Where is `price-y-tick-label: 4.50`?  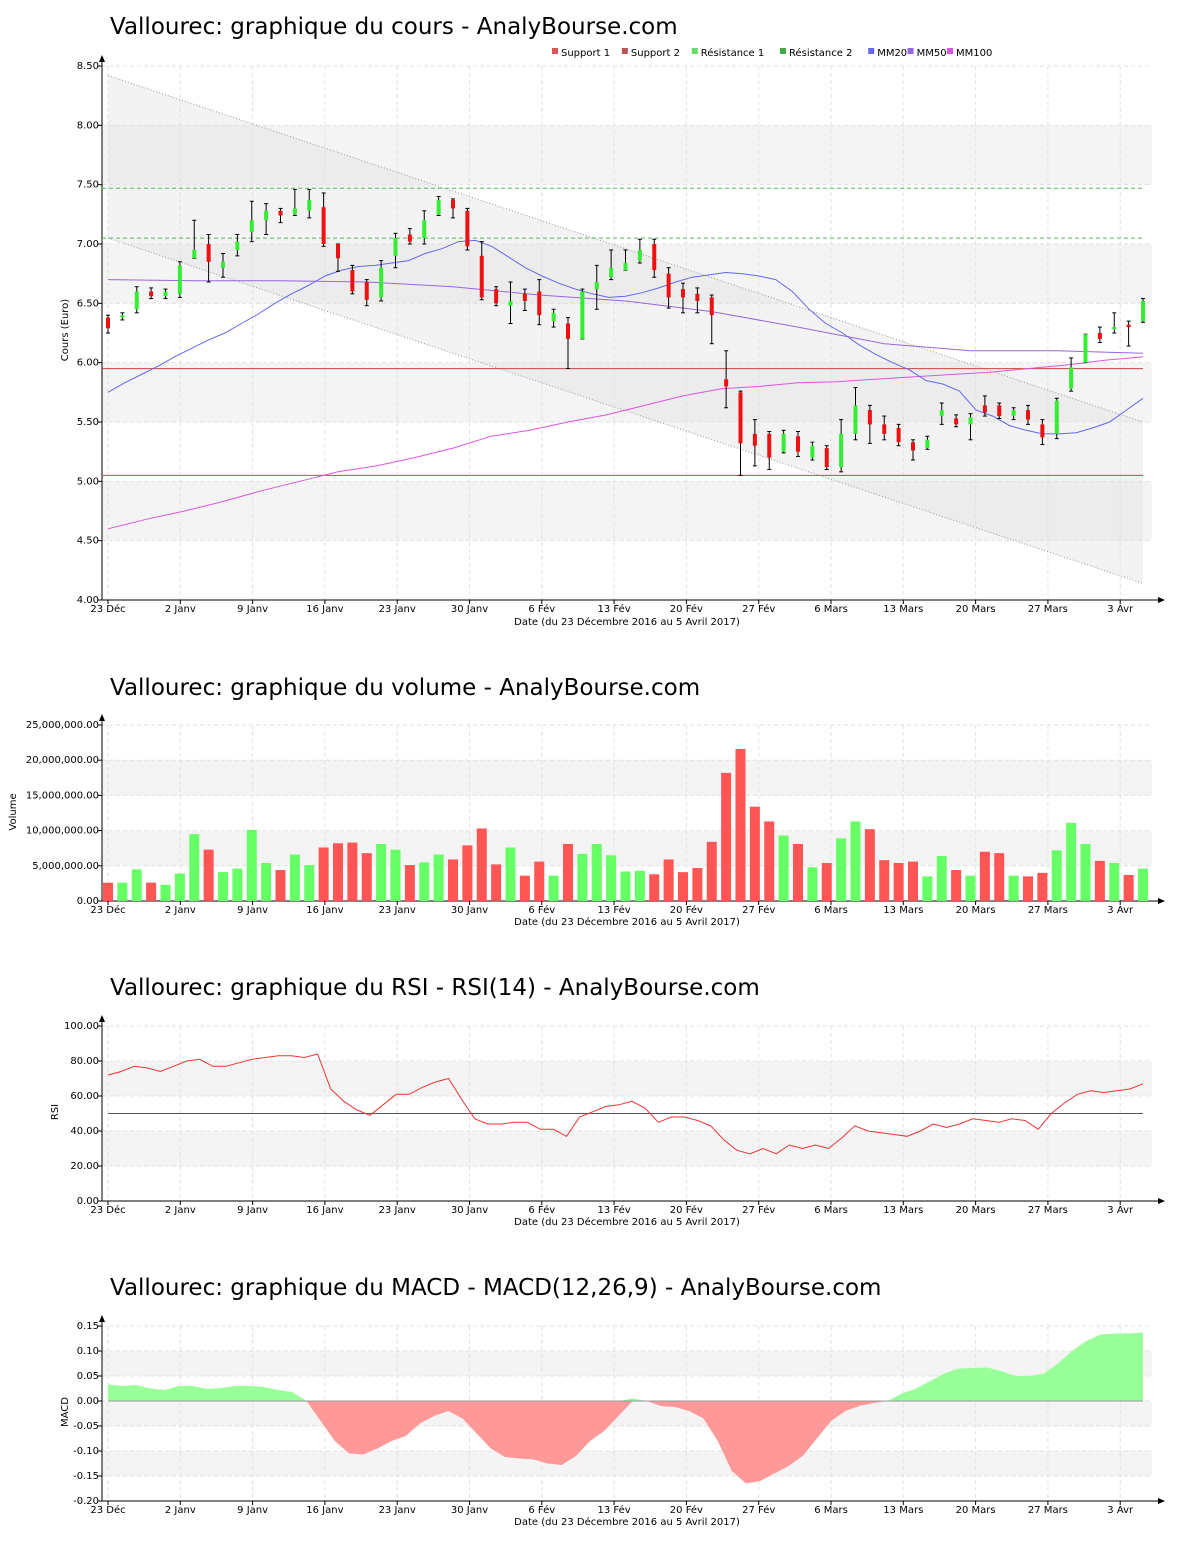
price-y-tick-label: 4.50 is located at coordinates (88, 541).